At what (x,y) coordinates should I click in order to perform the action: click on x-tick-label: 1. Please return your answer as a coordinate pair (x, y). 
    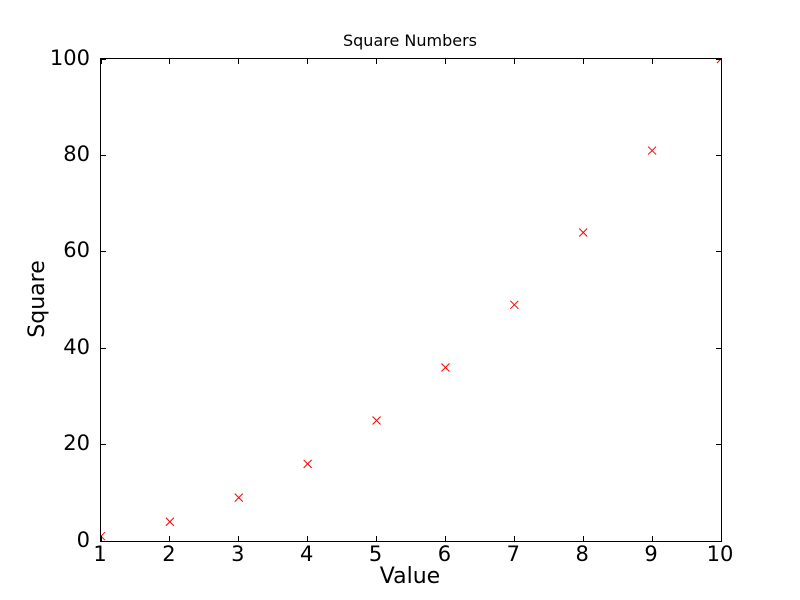
    Looking at the image, I should click on (100, 554).